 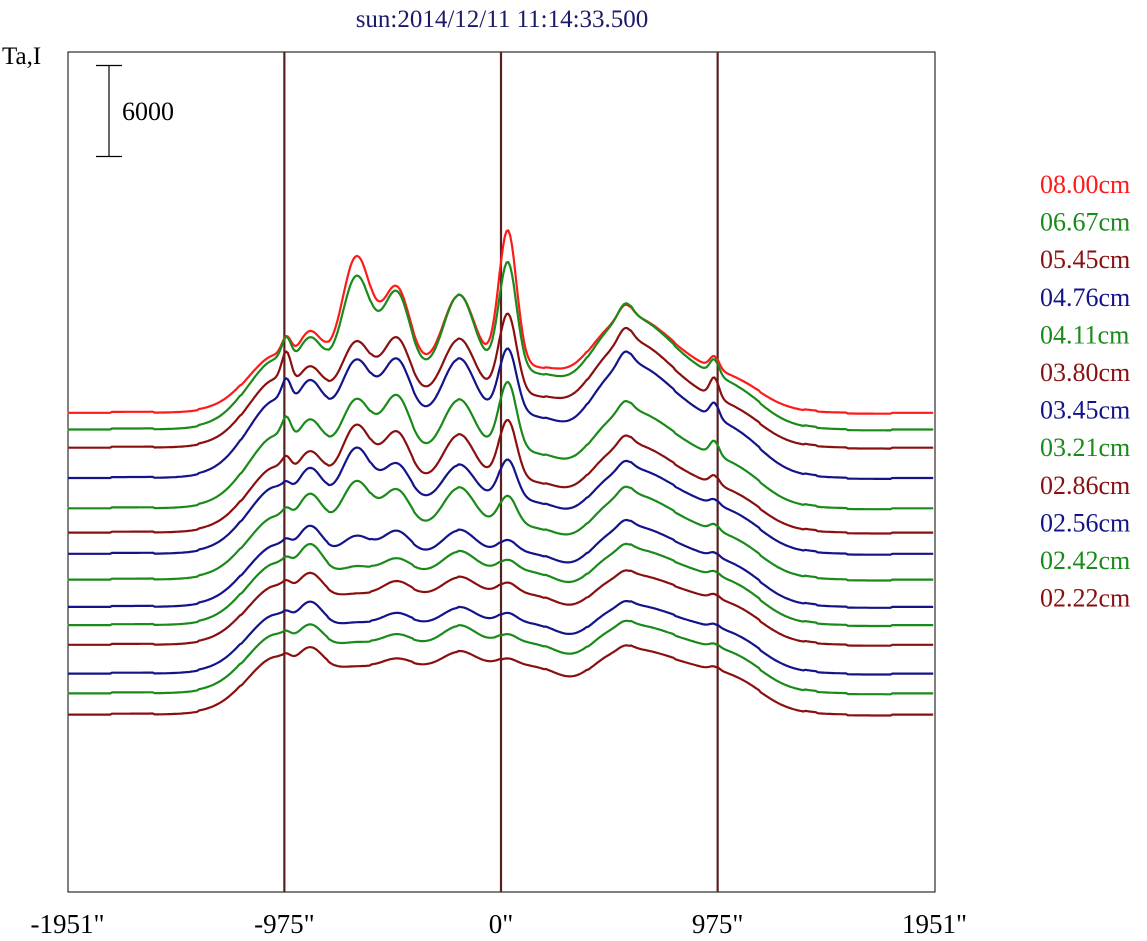 What do you see at coordinates (501, 924) in the screenshot?
I see `x-tick-label-2: 0"` at bounding box center [501, 924].